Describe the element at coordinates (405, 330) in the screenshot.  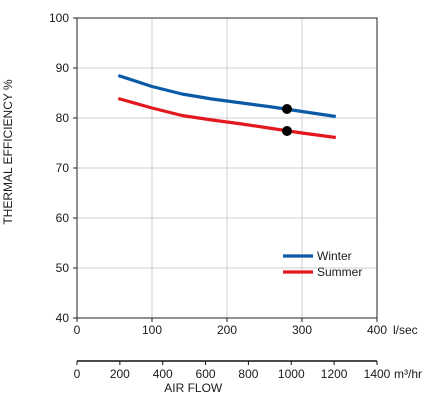
I see `x-axis-unit: l/sec` at that location.